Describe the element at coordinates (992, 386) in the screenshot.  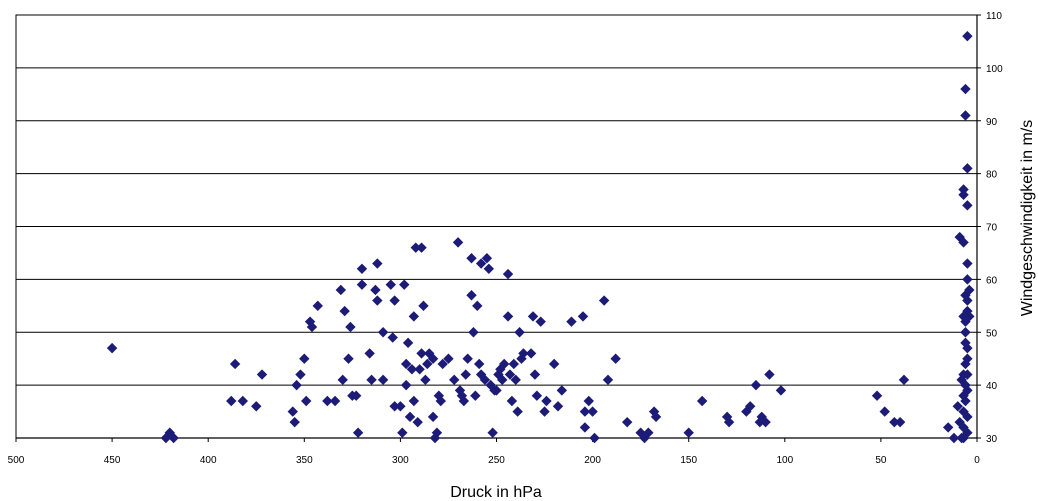
I see `y-tick-label: 40` at that location.